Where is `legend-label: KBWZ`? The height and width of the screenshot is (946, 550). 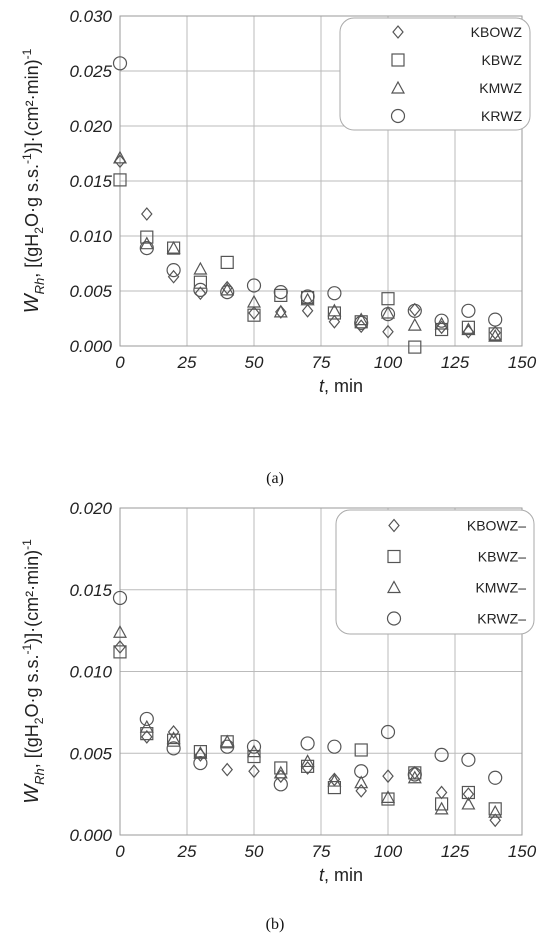 legend-label: KBWZ is located at coordinates (502, 60).